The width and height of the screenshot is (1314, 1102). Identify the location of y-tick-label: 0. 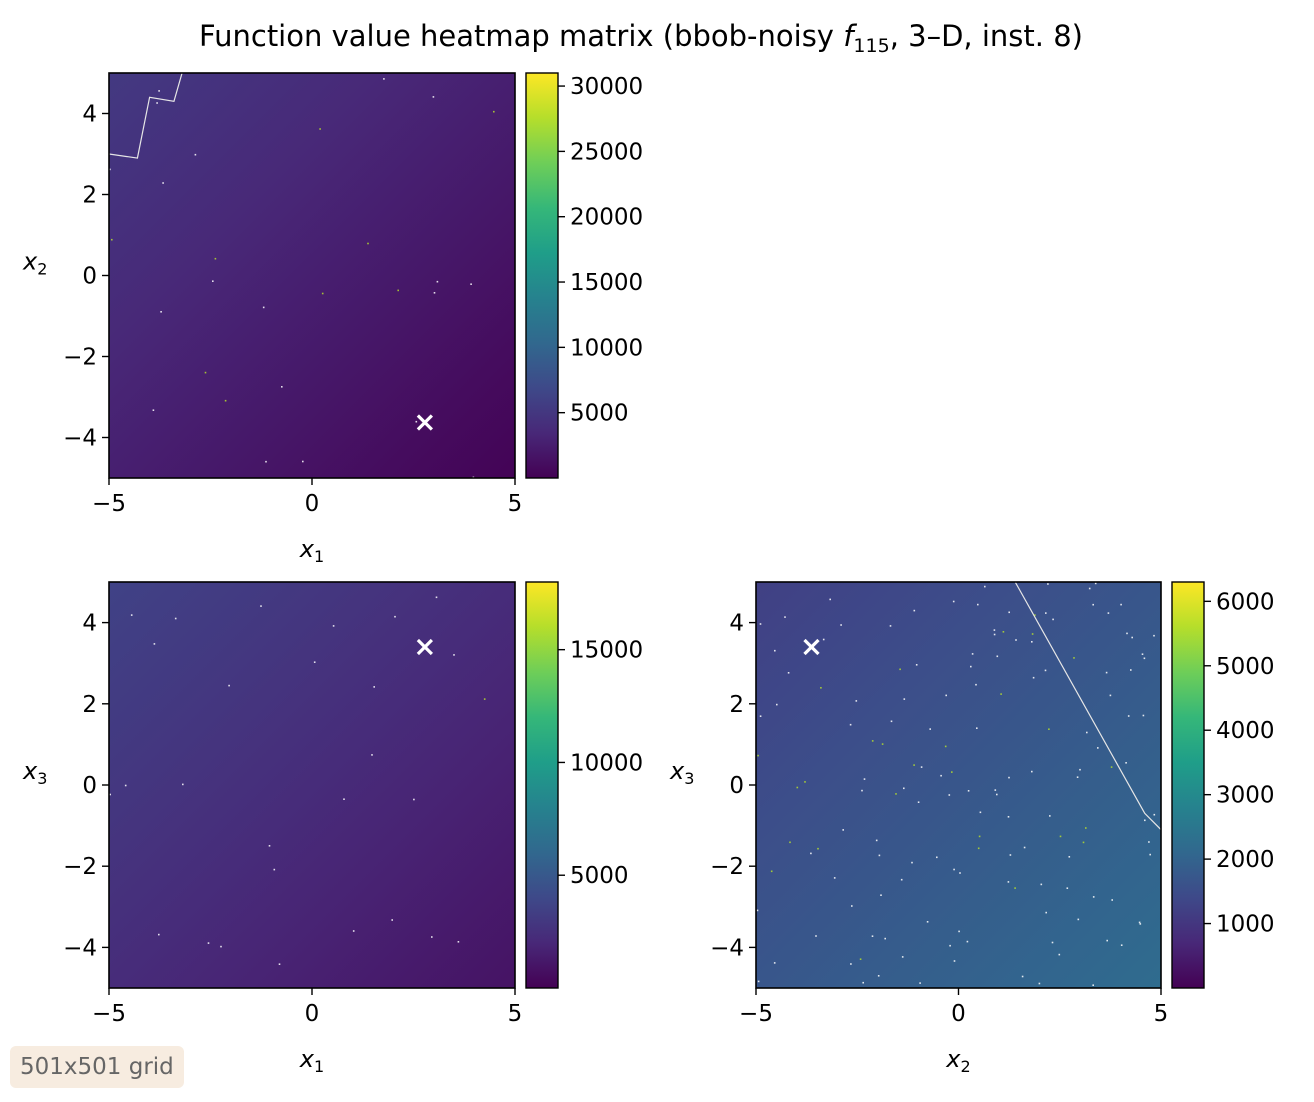
(89, 277).